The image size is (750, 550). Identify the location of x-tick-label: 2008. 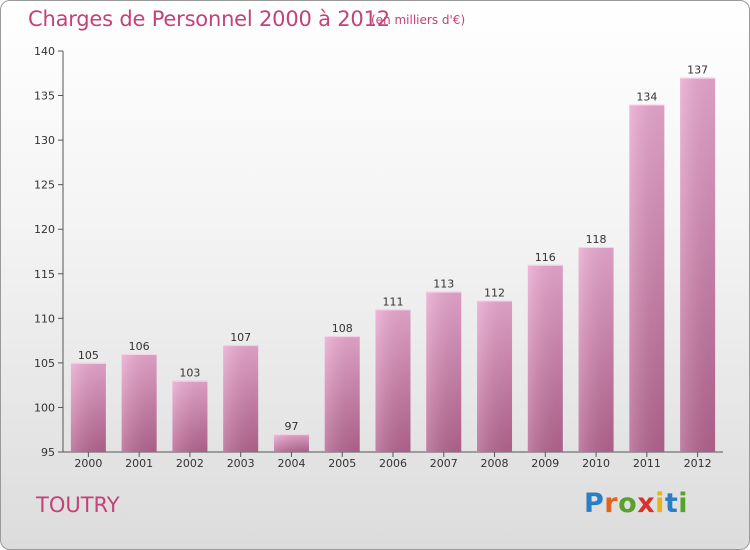
(495, 463).